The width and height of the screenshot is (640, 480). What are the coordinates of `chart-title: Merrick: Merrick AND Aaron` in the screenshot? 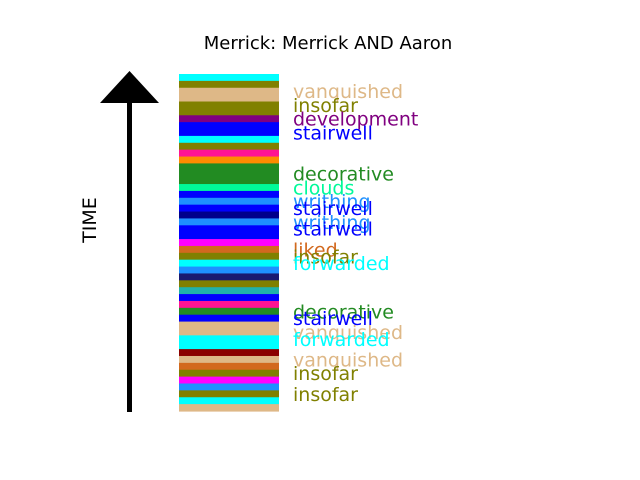 It's located at (328, 43).